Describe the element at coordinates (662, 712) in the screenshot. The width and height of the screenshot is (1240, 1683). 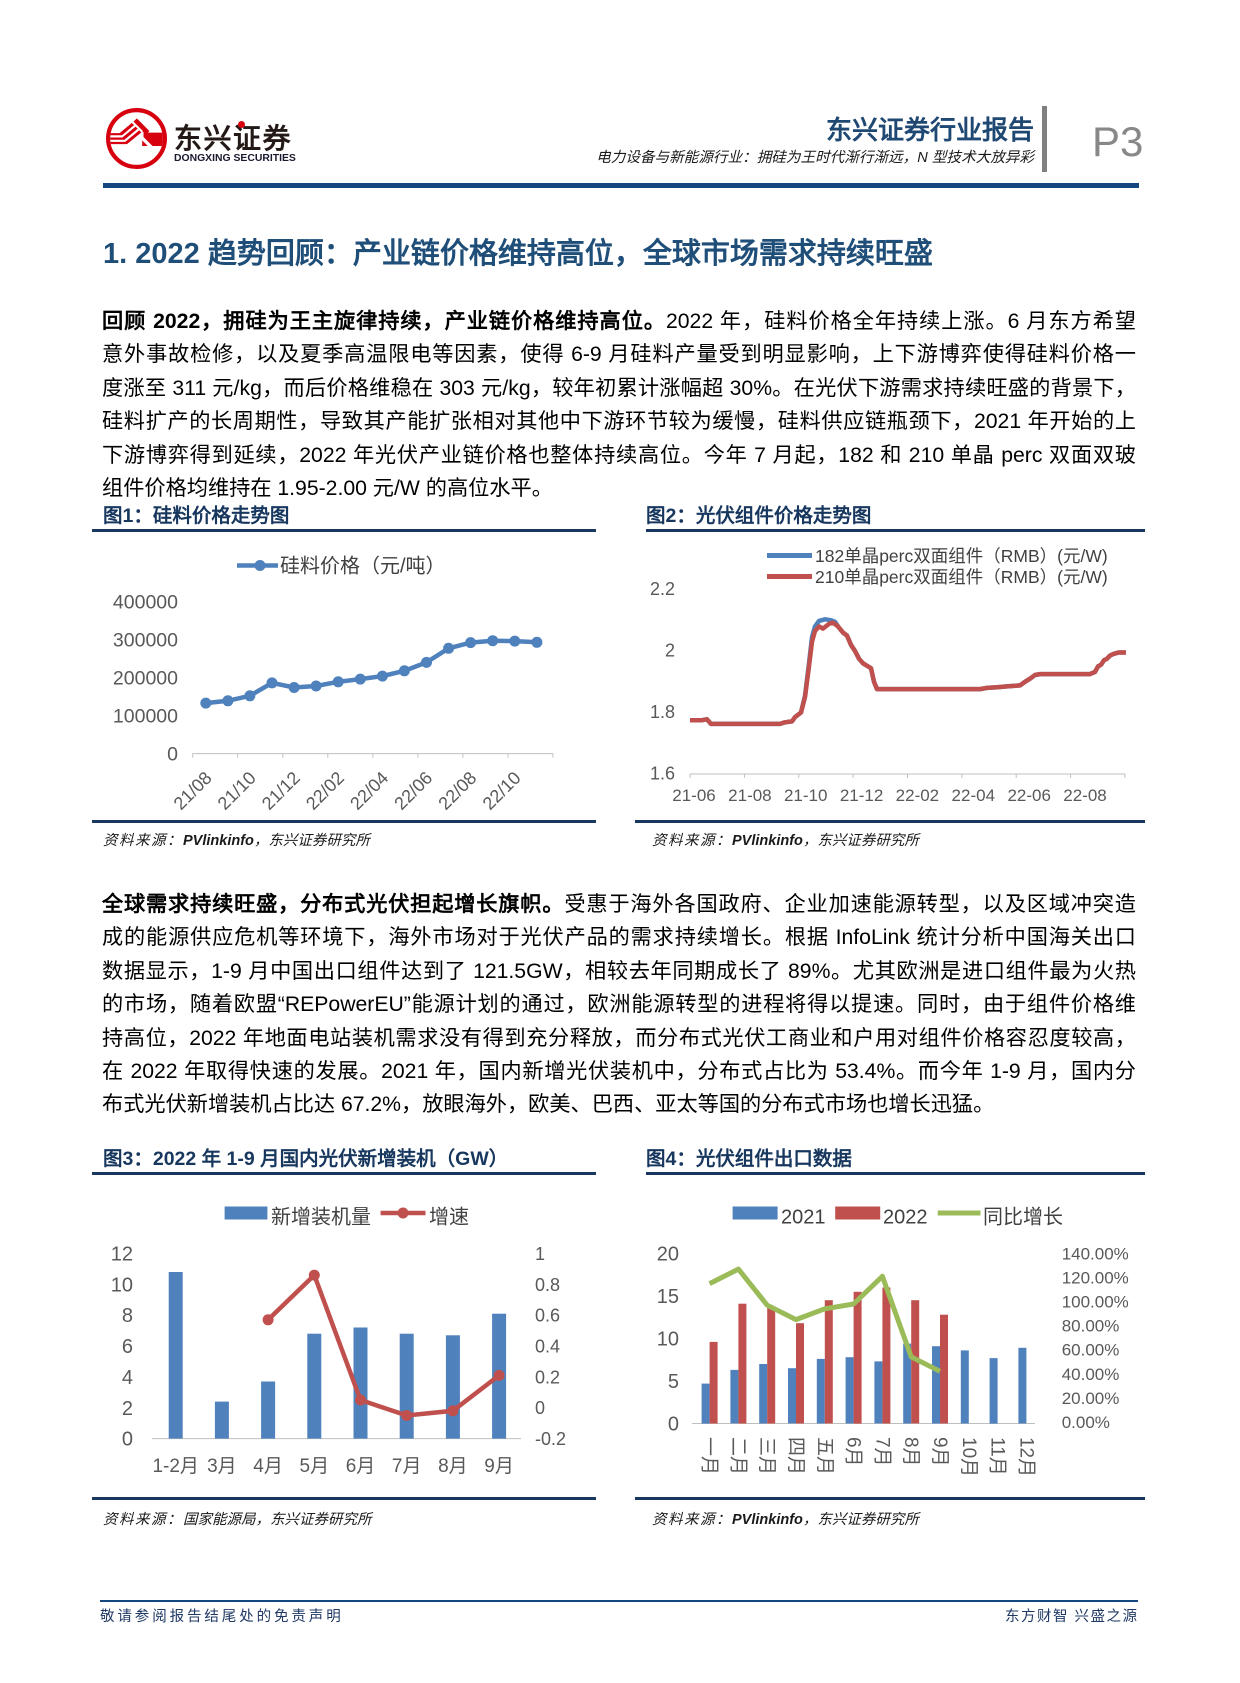
I see `svg-text: 1.8` at that location.